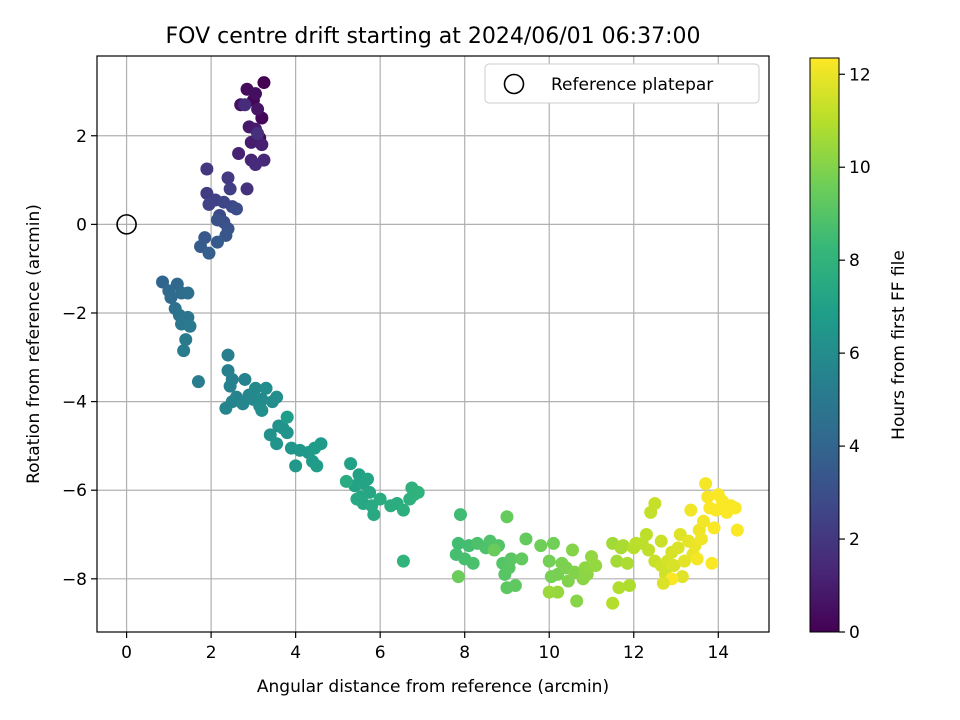 The image size is (960, 720). I want to click on x-tick-label: 0, so click(126, 653).